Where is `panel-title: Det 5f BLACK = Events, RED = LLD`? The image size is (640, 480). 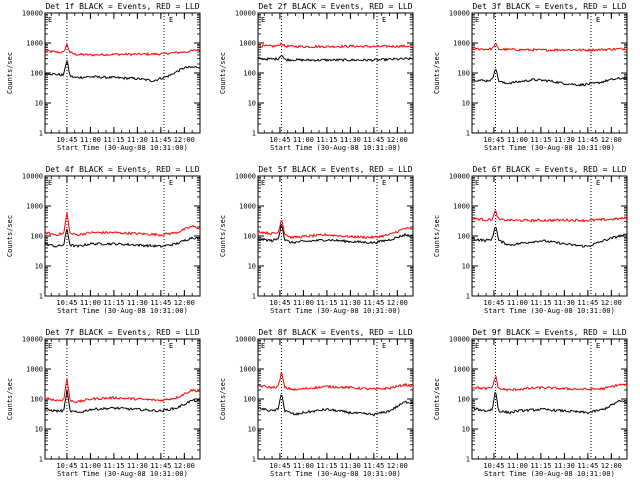 panel-title: Det 5f BLACK = Events, RED = LLD is located at coordinates (335, 169).